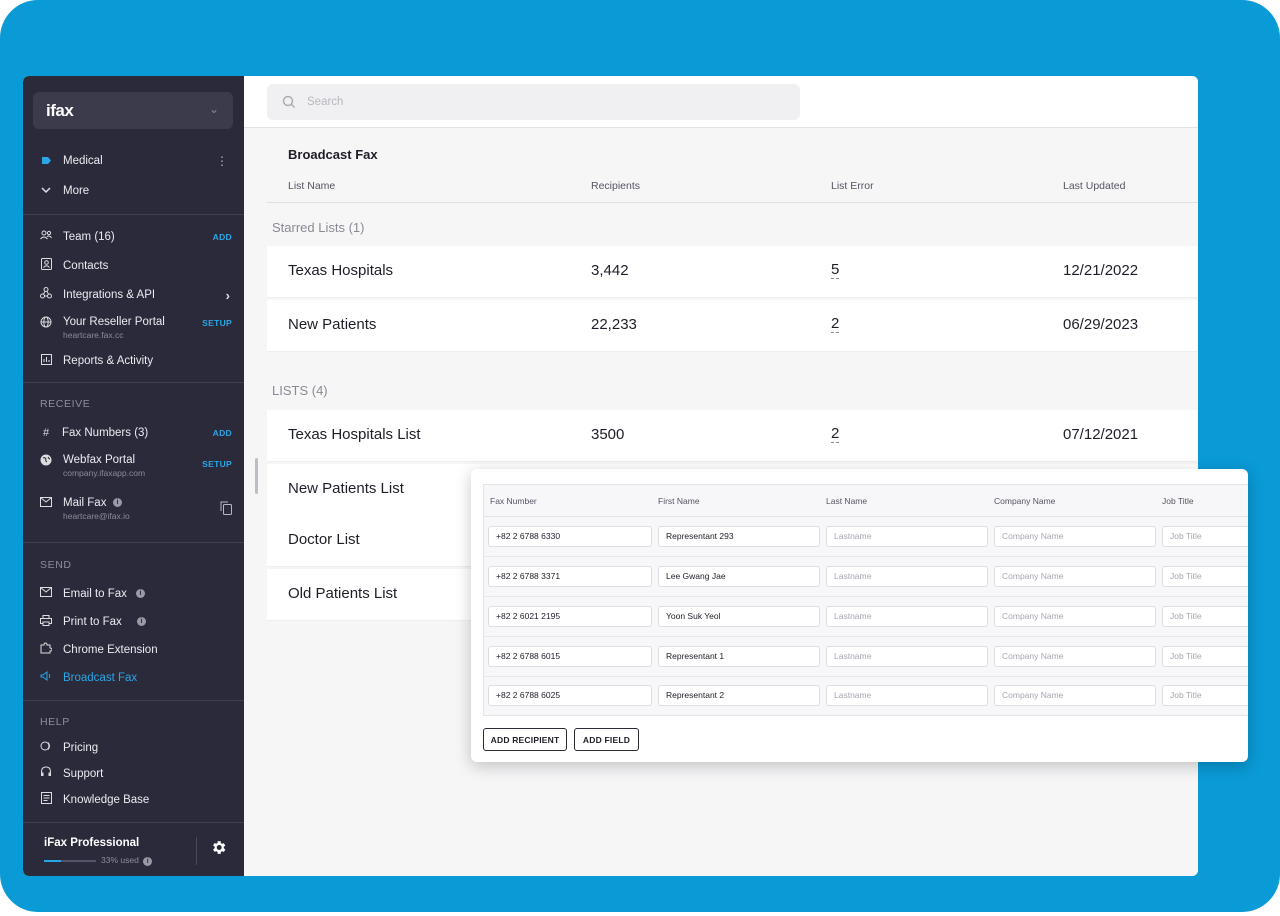  What do you see at coordinates (739, 576) in the screenshot?
I see `first-name-field: Lee Gwang Jae` at bounding box center [739, 576].